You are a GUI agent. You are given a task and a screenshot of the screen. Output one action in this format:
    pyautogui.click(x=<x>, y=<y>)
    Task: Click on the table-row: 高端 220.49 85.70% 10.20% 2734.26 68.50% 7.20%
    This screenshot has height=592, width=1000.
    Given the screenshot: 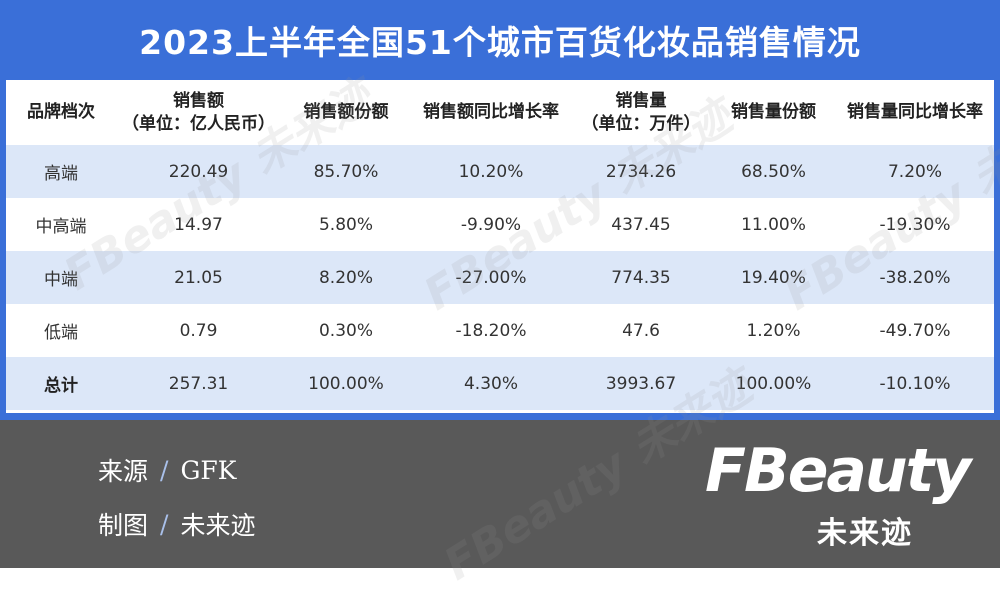 What is the action you would take?
    pyautogui.click(x=500, y=171)
    